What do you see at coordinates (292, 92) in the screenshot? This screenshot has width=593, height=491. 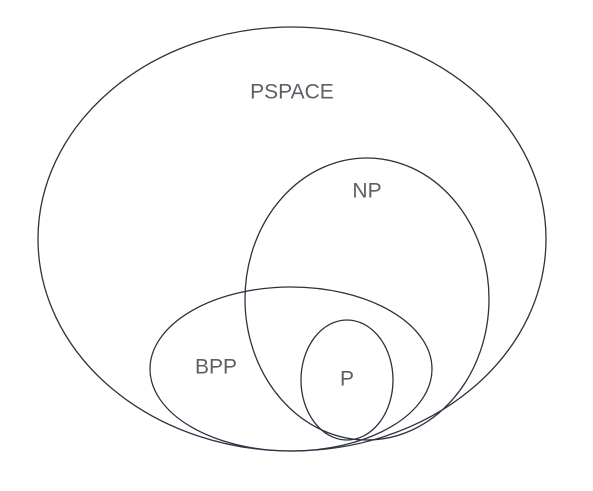 I see `pspace-label: PSPACE` at bounding box center [292, 92].